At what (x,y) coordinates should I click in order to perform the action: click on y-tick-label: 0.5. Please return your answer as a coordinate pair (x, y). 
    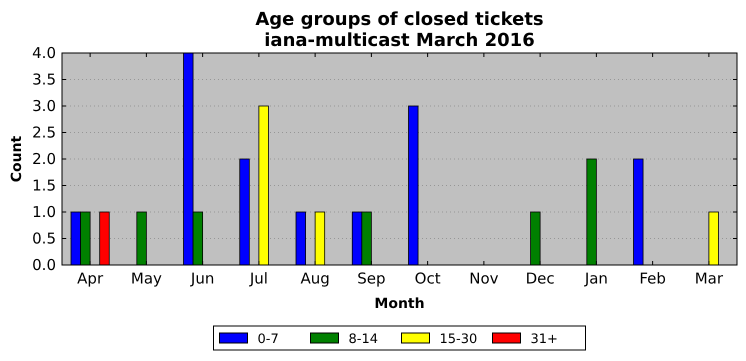
    Looking at the image, I should click on (44, 238).